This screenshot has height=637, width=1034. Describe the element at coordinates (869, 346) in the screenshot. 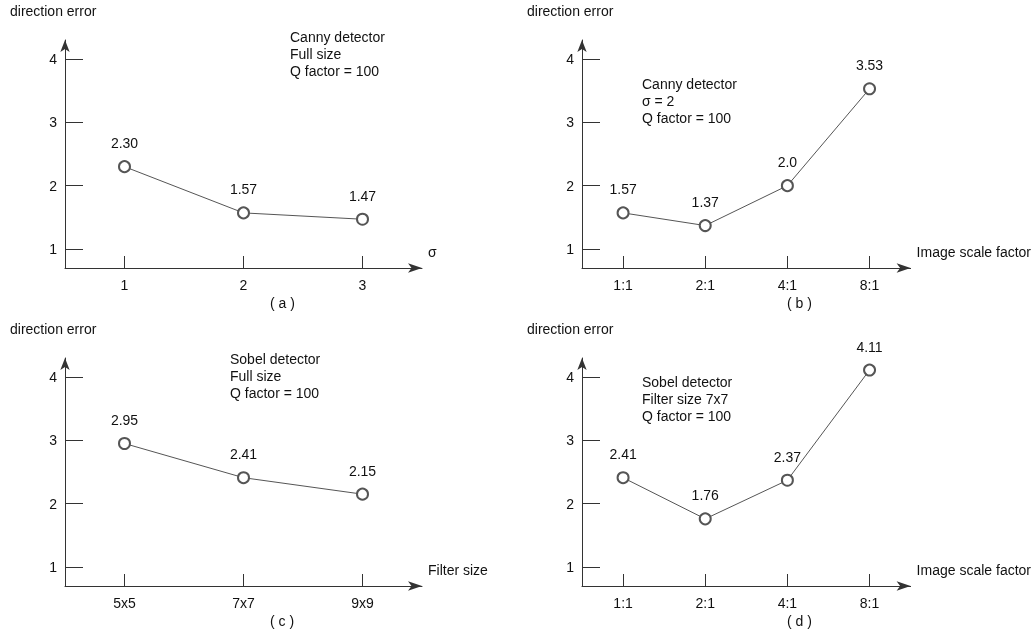

I see `data-label: 4.11` at that location.